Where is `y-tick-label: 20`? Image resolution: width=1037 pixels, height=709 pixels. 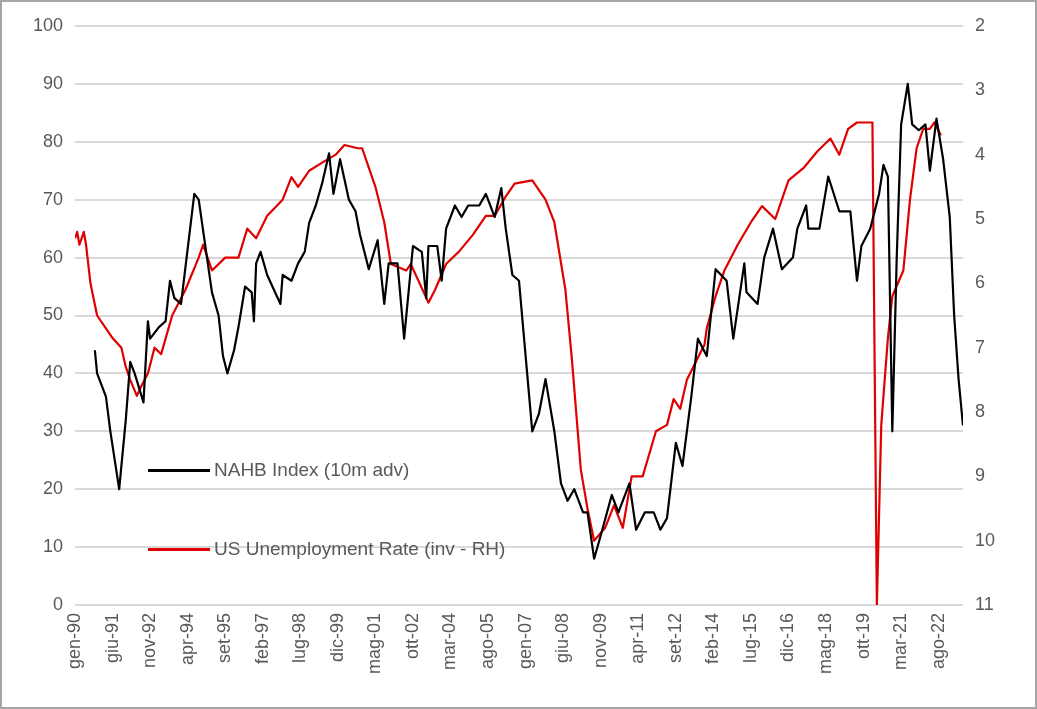
y-tick-label: 20 is located at coordinates (52, 488).